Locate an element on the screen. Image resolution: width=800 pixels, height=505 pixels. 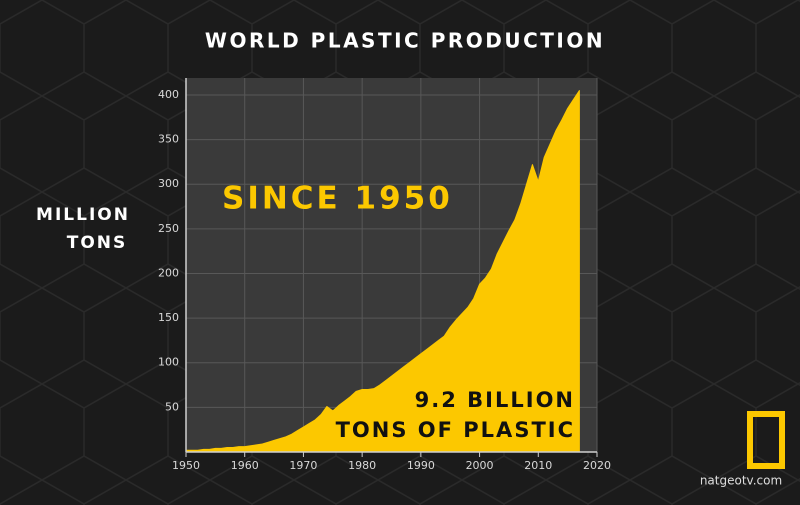
x-tick-label: 2010 is located at coordinates (538, 465).